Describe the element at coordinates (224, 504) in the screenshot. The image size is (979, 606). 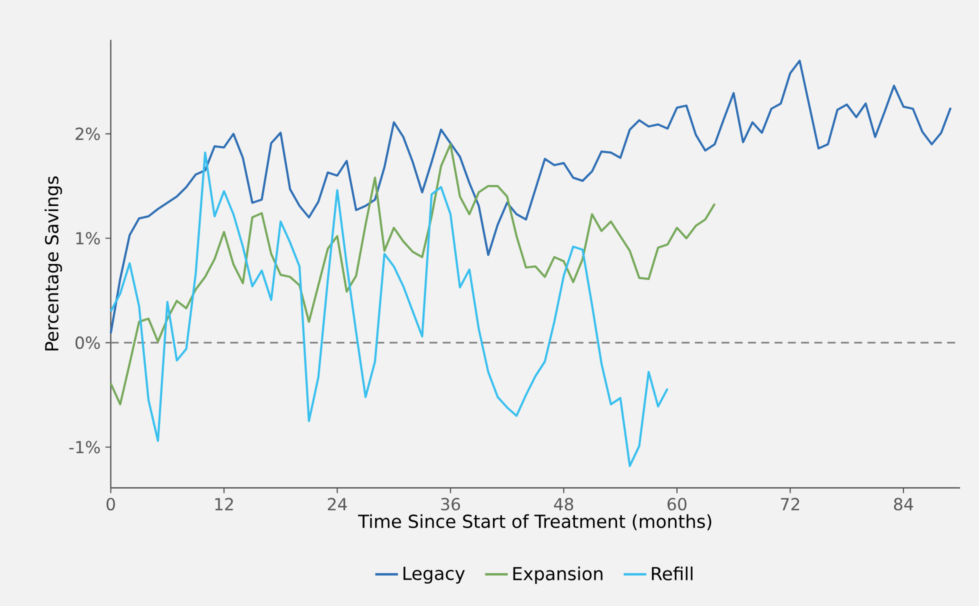
I see `x-tick-label: 12` at that location.